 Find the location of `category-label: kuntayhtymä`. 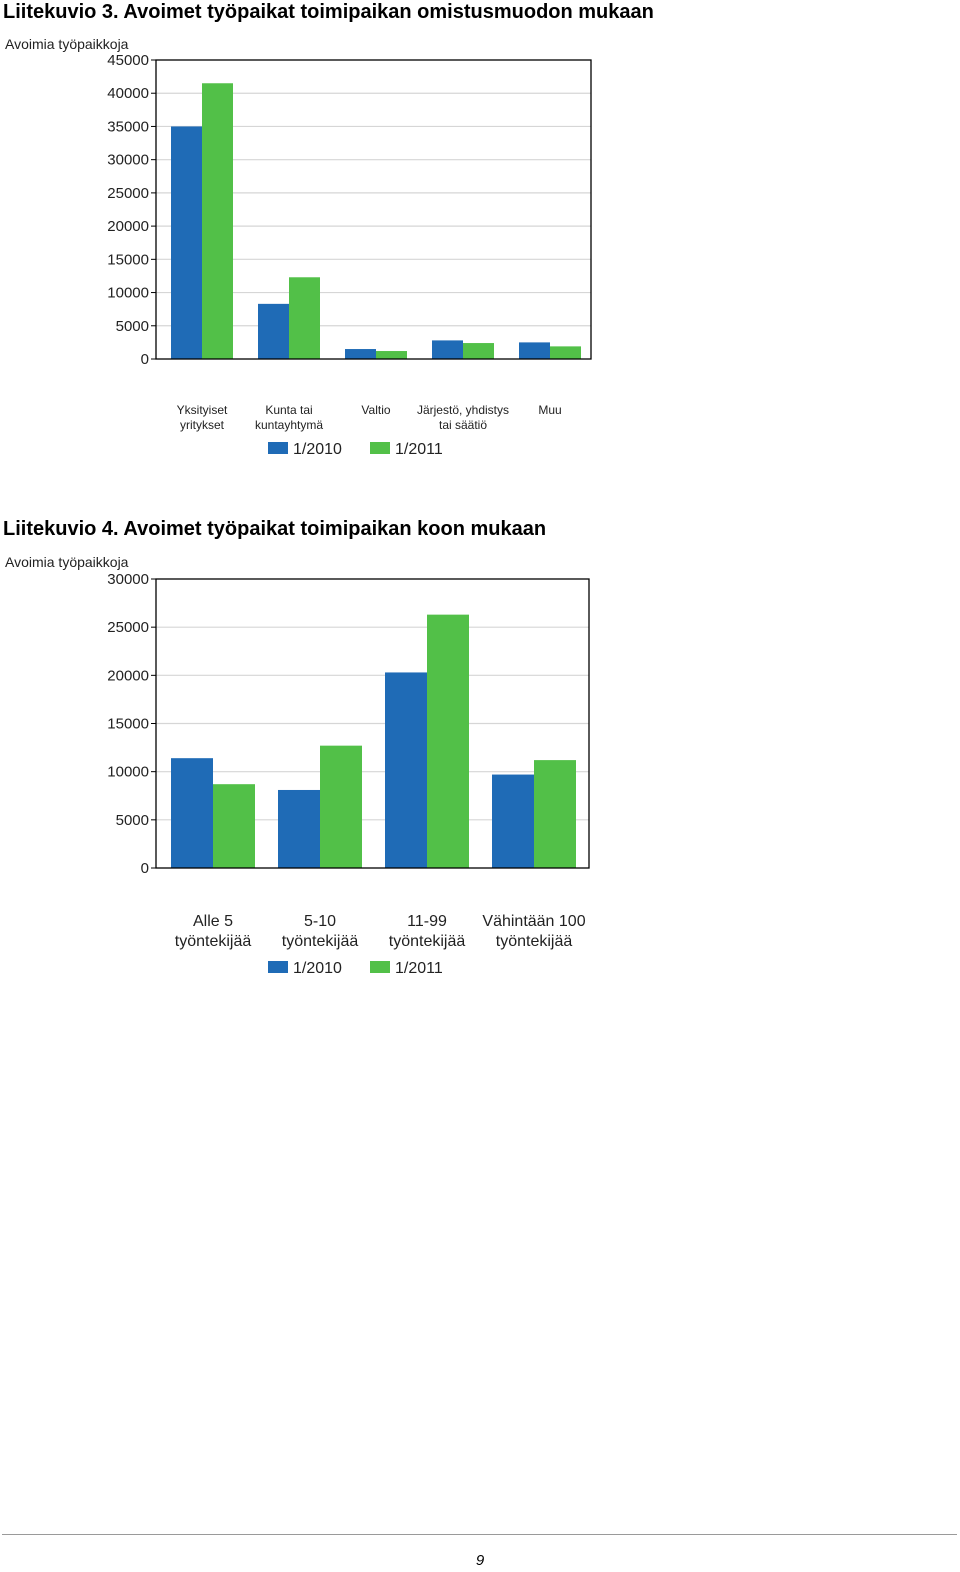

category-label: kuntayhtymä is located at coordinates (289, 425).